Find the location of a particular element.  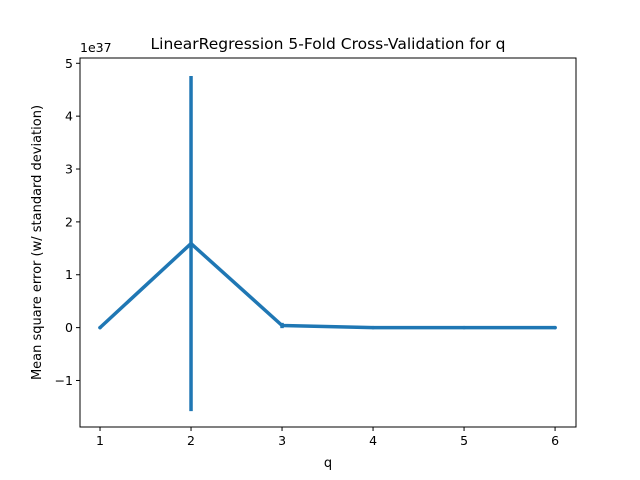

y-tick-label: 2 is located at coordinates (69, 221).